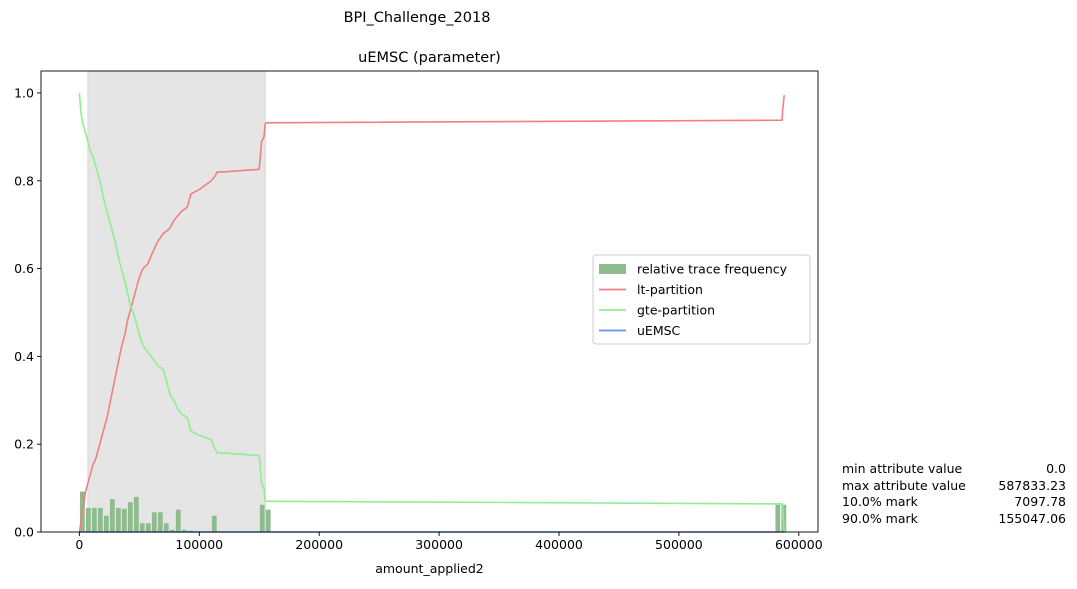 This screenshot has width=1077, height=589. I want to click on stat-label: 10.0% mark, so click(880, 501).